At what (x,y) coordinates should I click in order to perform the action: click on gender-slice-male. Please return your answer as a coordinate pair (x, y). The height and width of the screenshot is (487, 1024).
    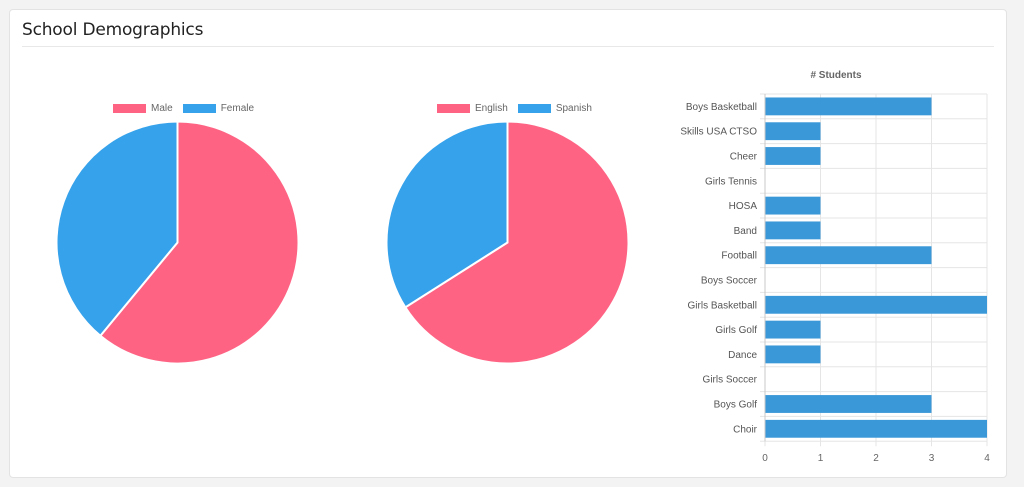
    Looking at the image, I should click on (199, 242).